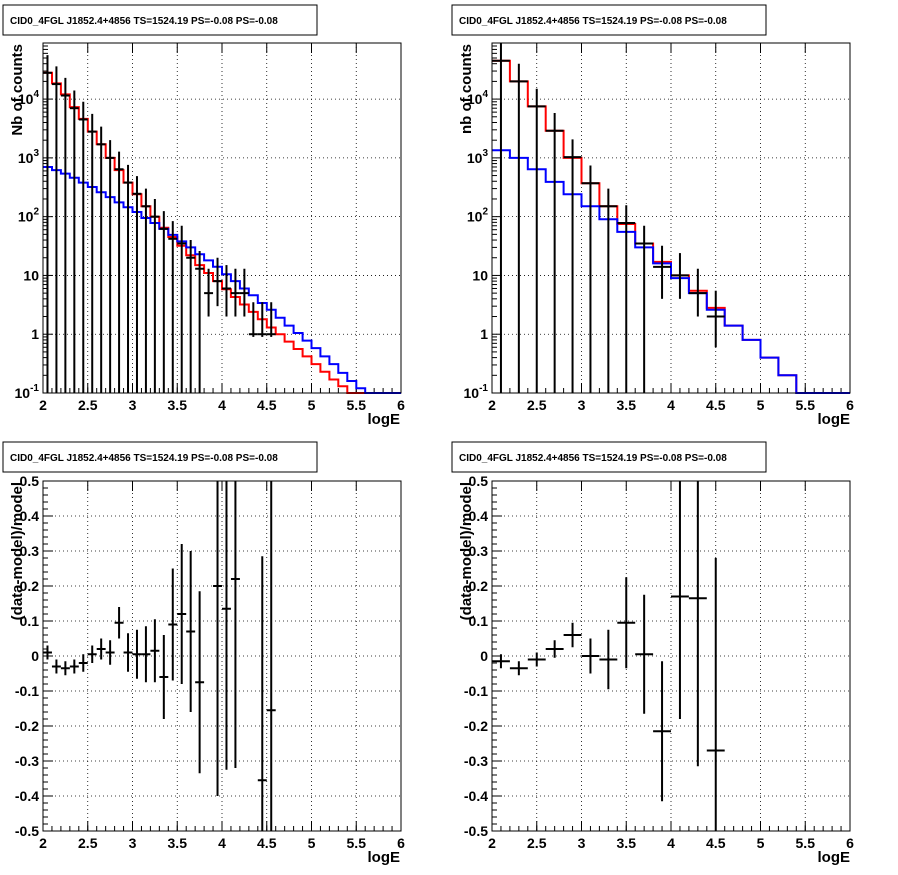 Image resolution: width=898 pixels, height=875 pixels. Describe the element at coordinates (479, 516) in the screenshot. I see `y-tick-label: 0.4` at that location.